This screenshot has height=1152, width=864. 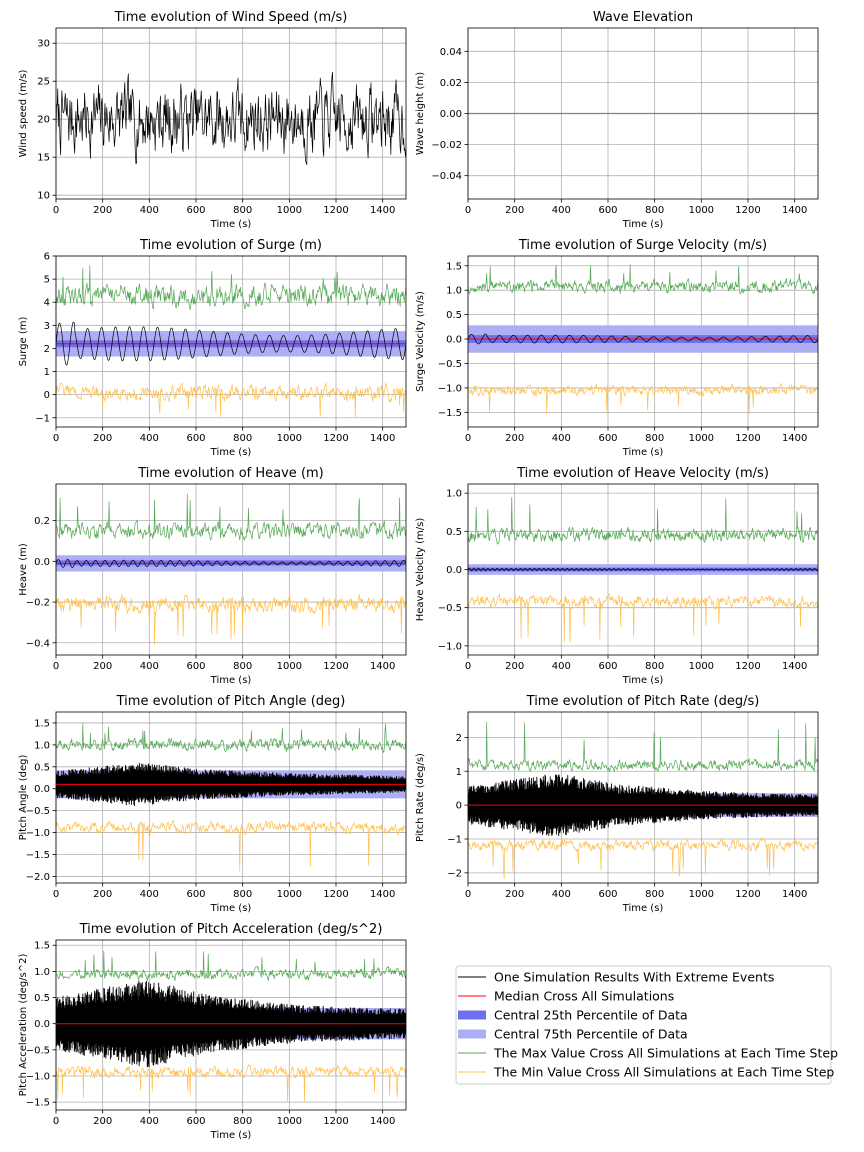 I want to click on y-tick-label: 25, so click(x=43, y=82).